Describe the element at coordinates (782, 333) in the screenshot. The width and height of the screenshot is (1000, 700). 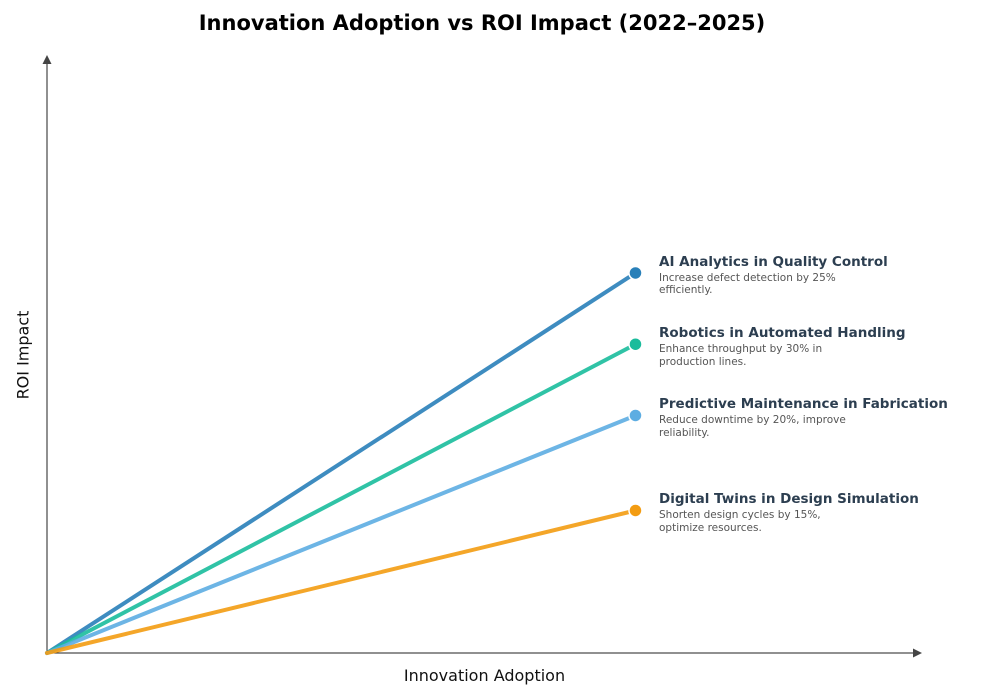
I see `annotation-title: Robotics in Automated Handling` at that location.